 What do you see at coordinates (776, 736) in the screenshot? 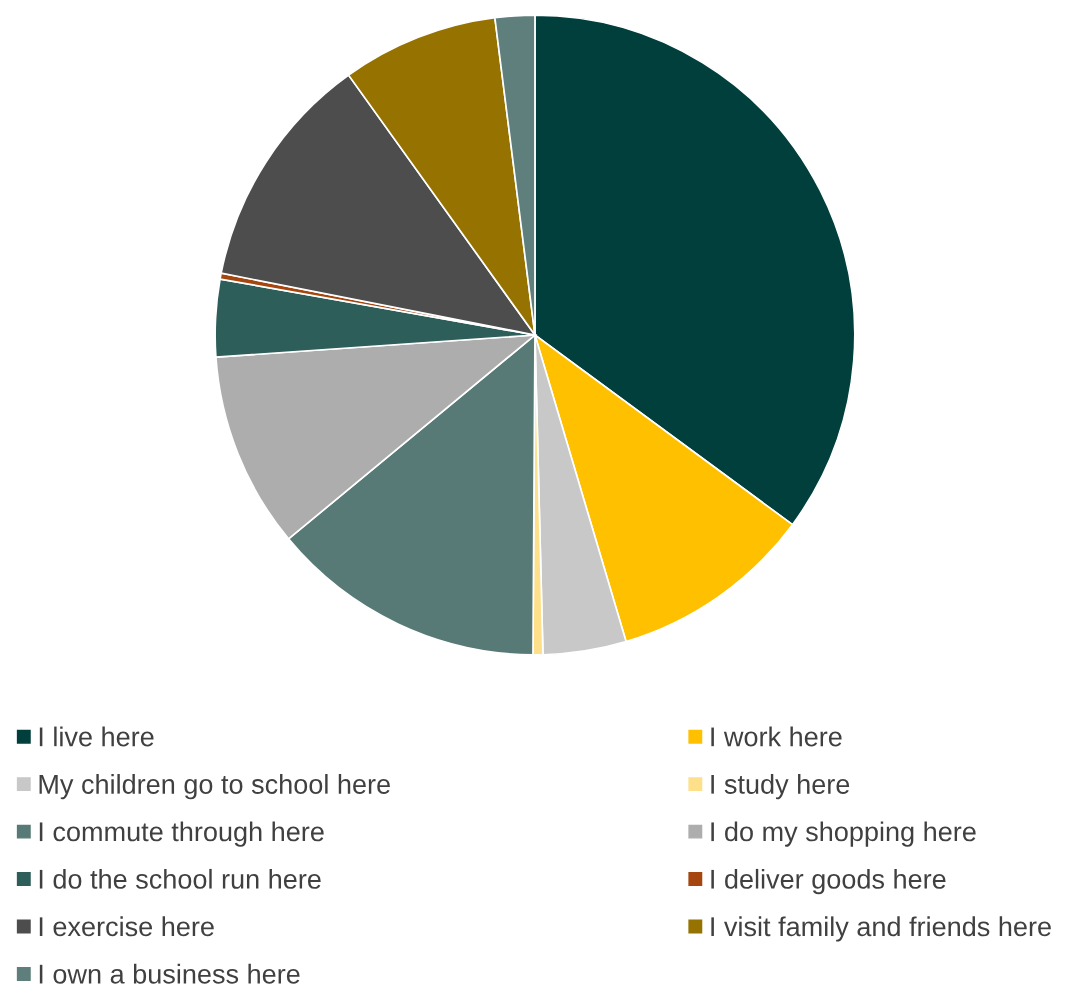
I see `legend-label: I work here` at bounding box center [776, 736].